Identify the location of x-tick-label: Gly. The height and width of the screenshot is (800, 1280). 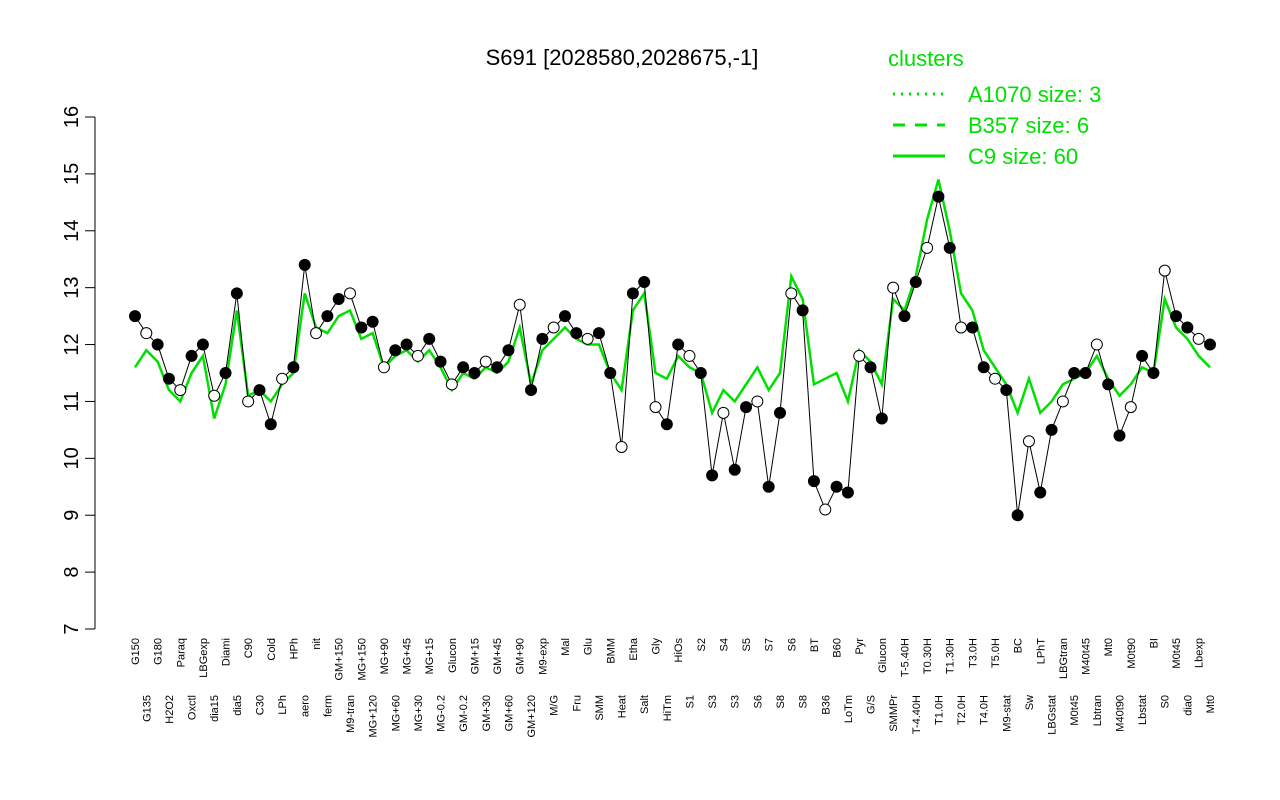
(657, 646).